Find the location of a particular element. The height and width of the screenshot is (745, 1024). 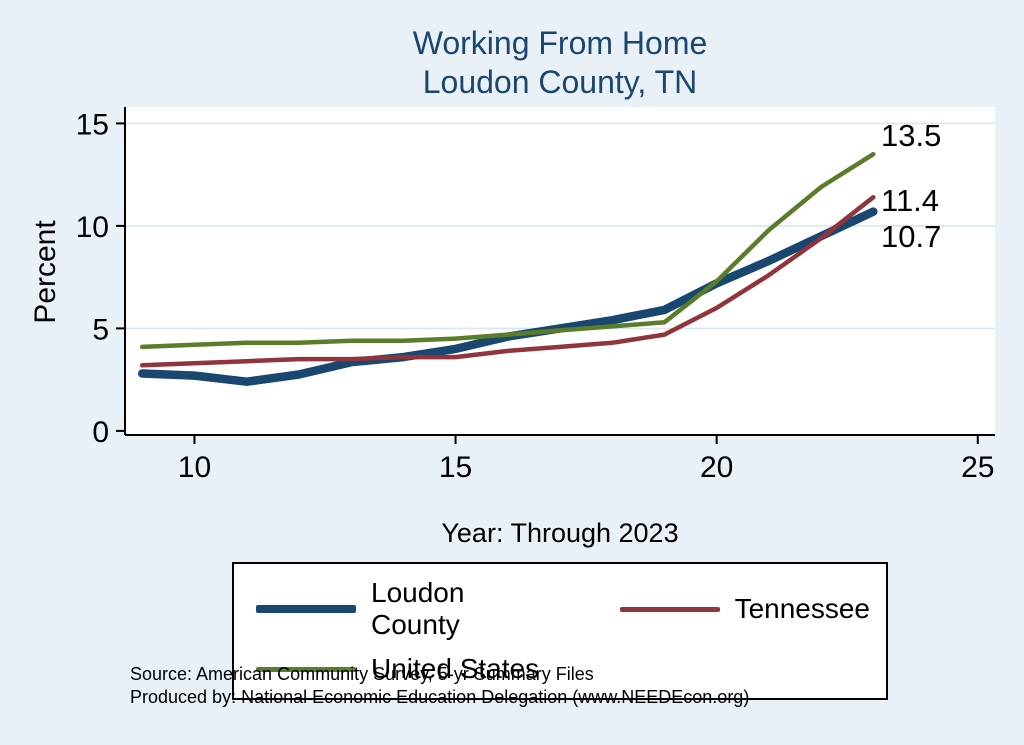

end-label-loudon-county: 10.7 is located at coordinates (911, 236).